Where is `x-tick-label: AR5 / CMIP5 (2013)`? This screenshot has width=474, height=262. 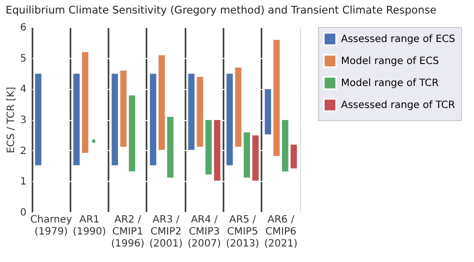 x-tick-label: AR5 / CMIP5 (2013) is located at coordinates (243, 232).